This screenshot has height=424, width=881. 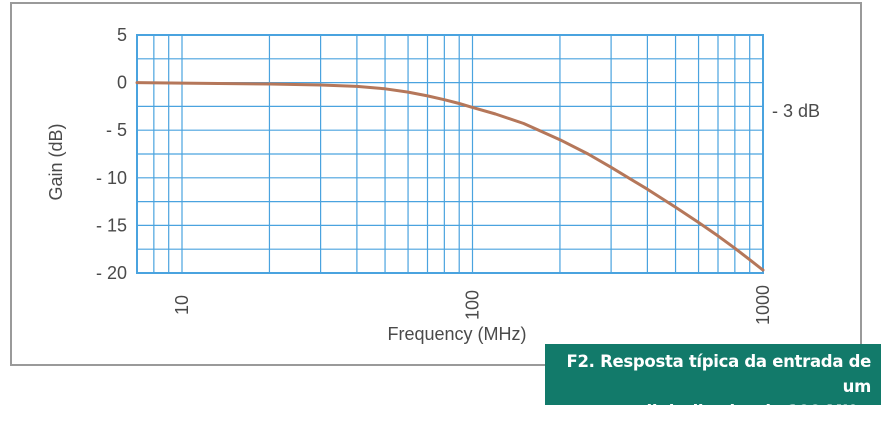 I want to click on x-tick-label: 10, so click(x=182, y=305).